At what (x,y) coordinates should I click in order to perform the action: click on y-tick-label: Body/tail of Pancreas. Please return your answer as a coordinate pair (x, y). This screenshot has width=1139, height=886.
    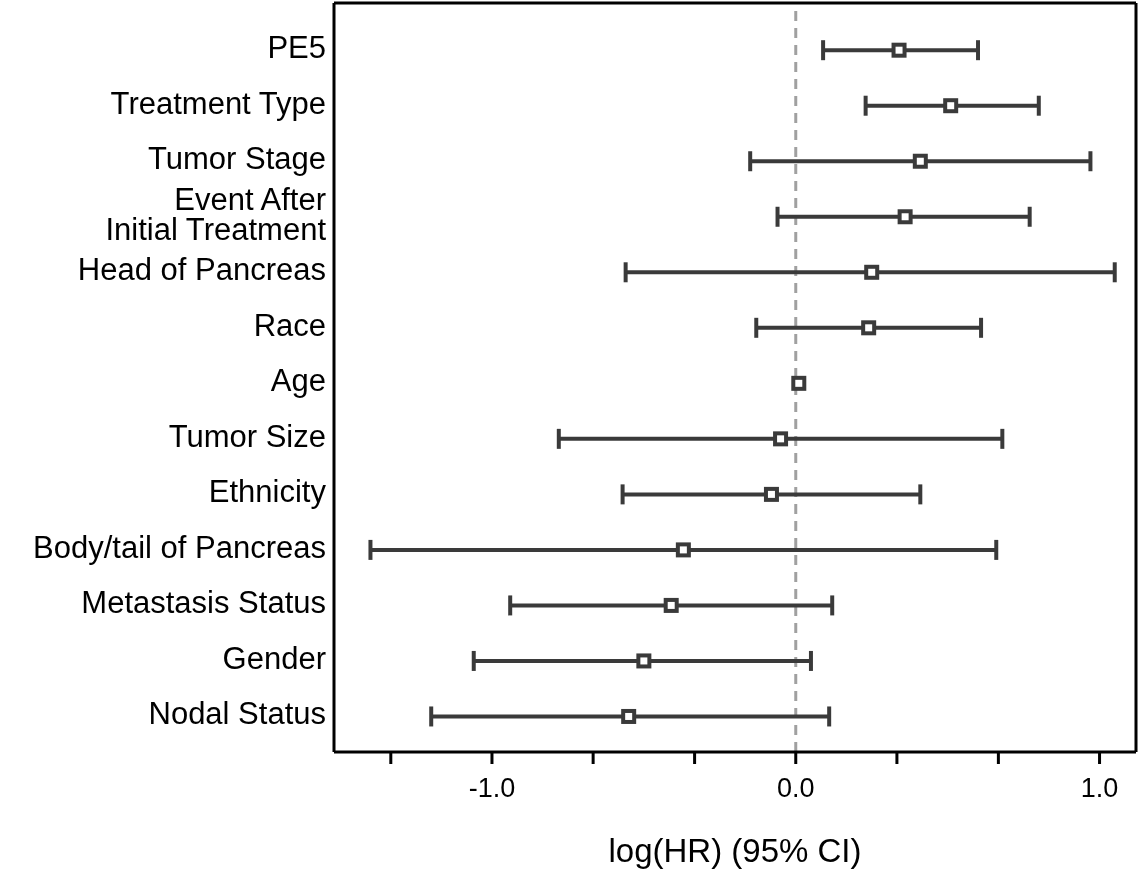
    Looking at the image, I should click on (179, 547).